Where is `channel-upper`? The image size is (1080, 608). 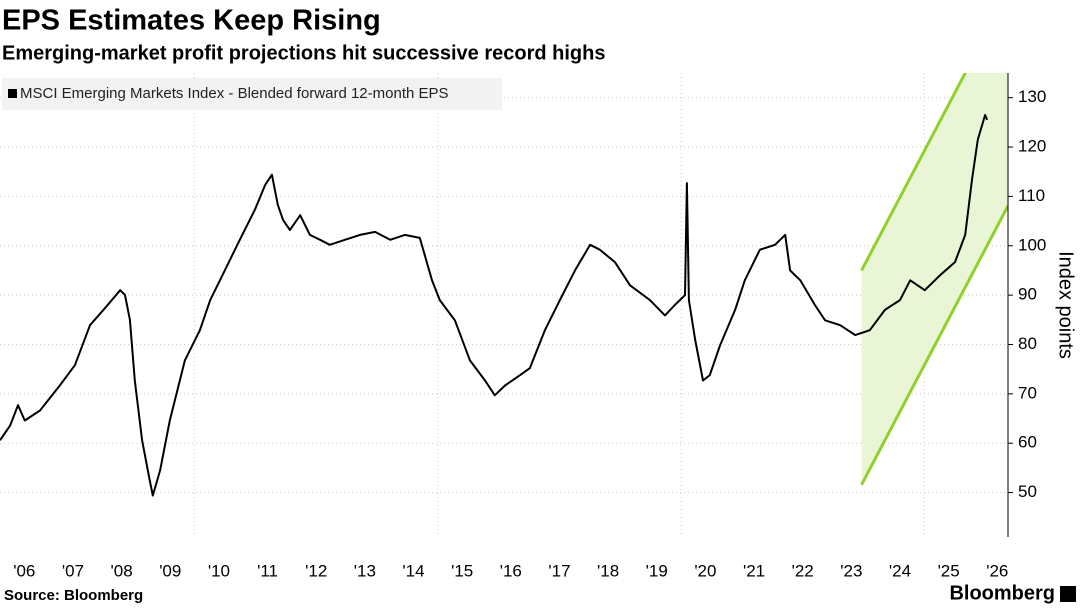 channel-upper is located at coordinates (913, 172).